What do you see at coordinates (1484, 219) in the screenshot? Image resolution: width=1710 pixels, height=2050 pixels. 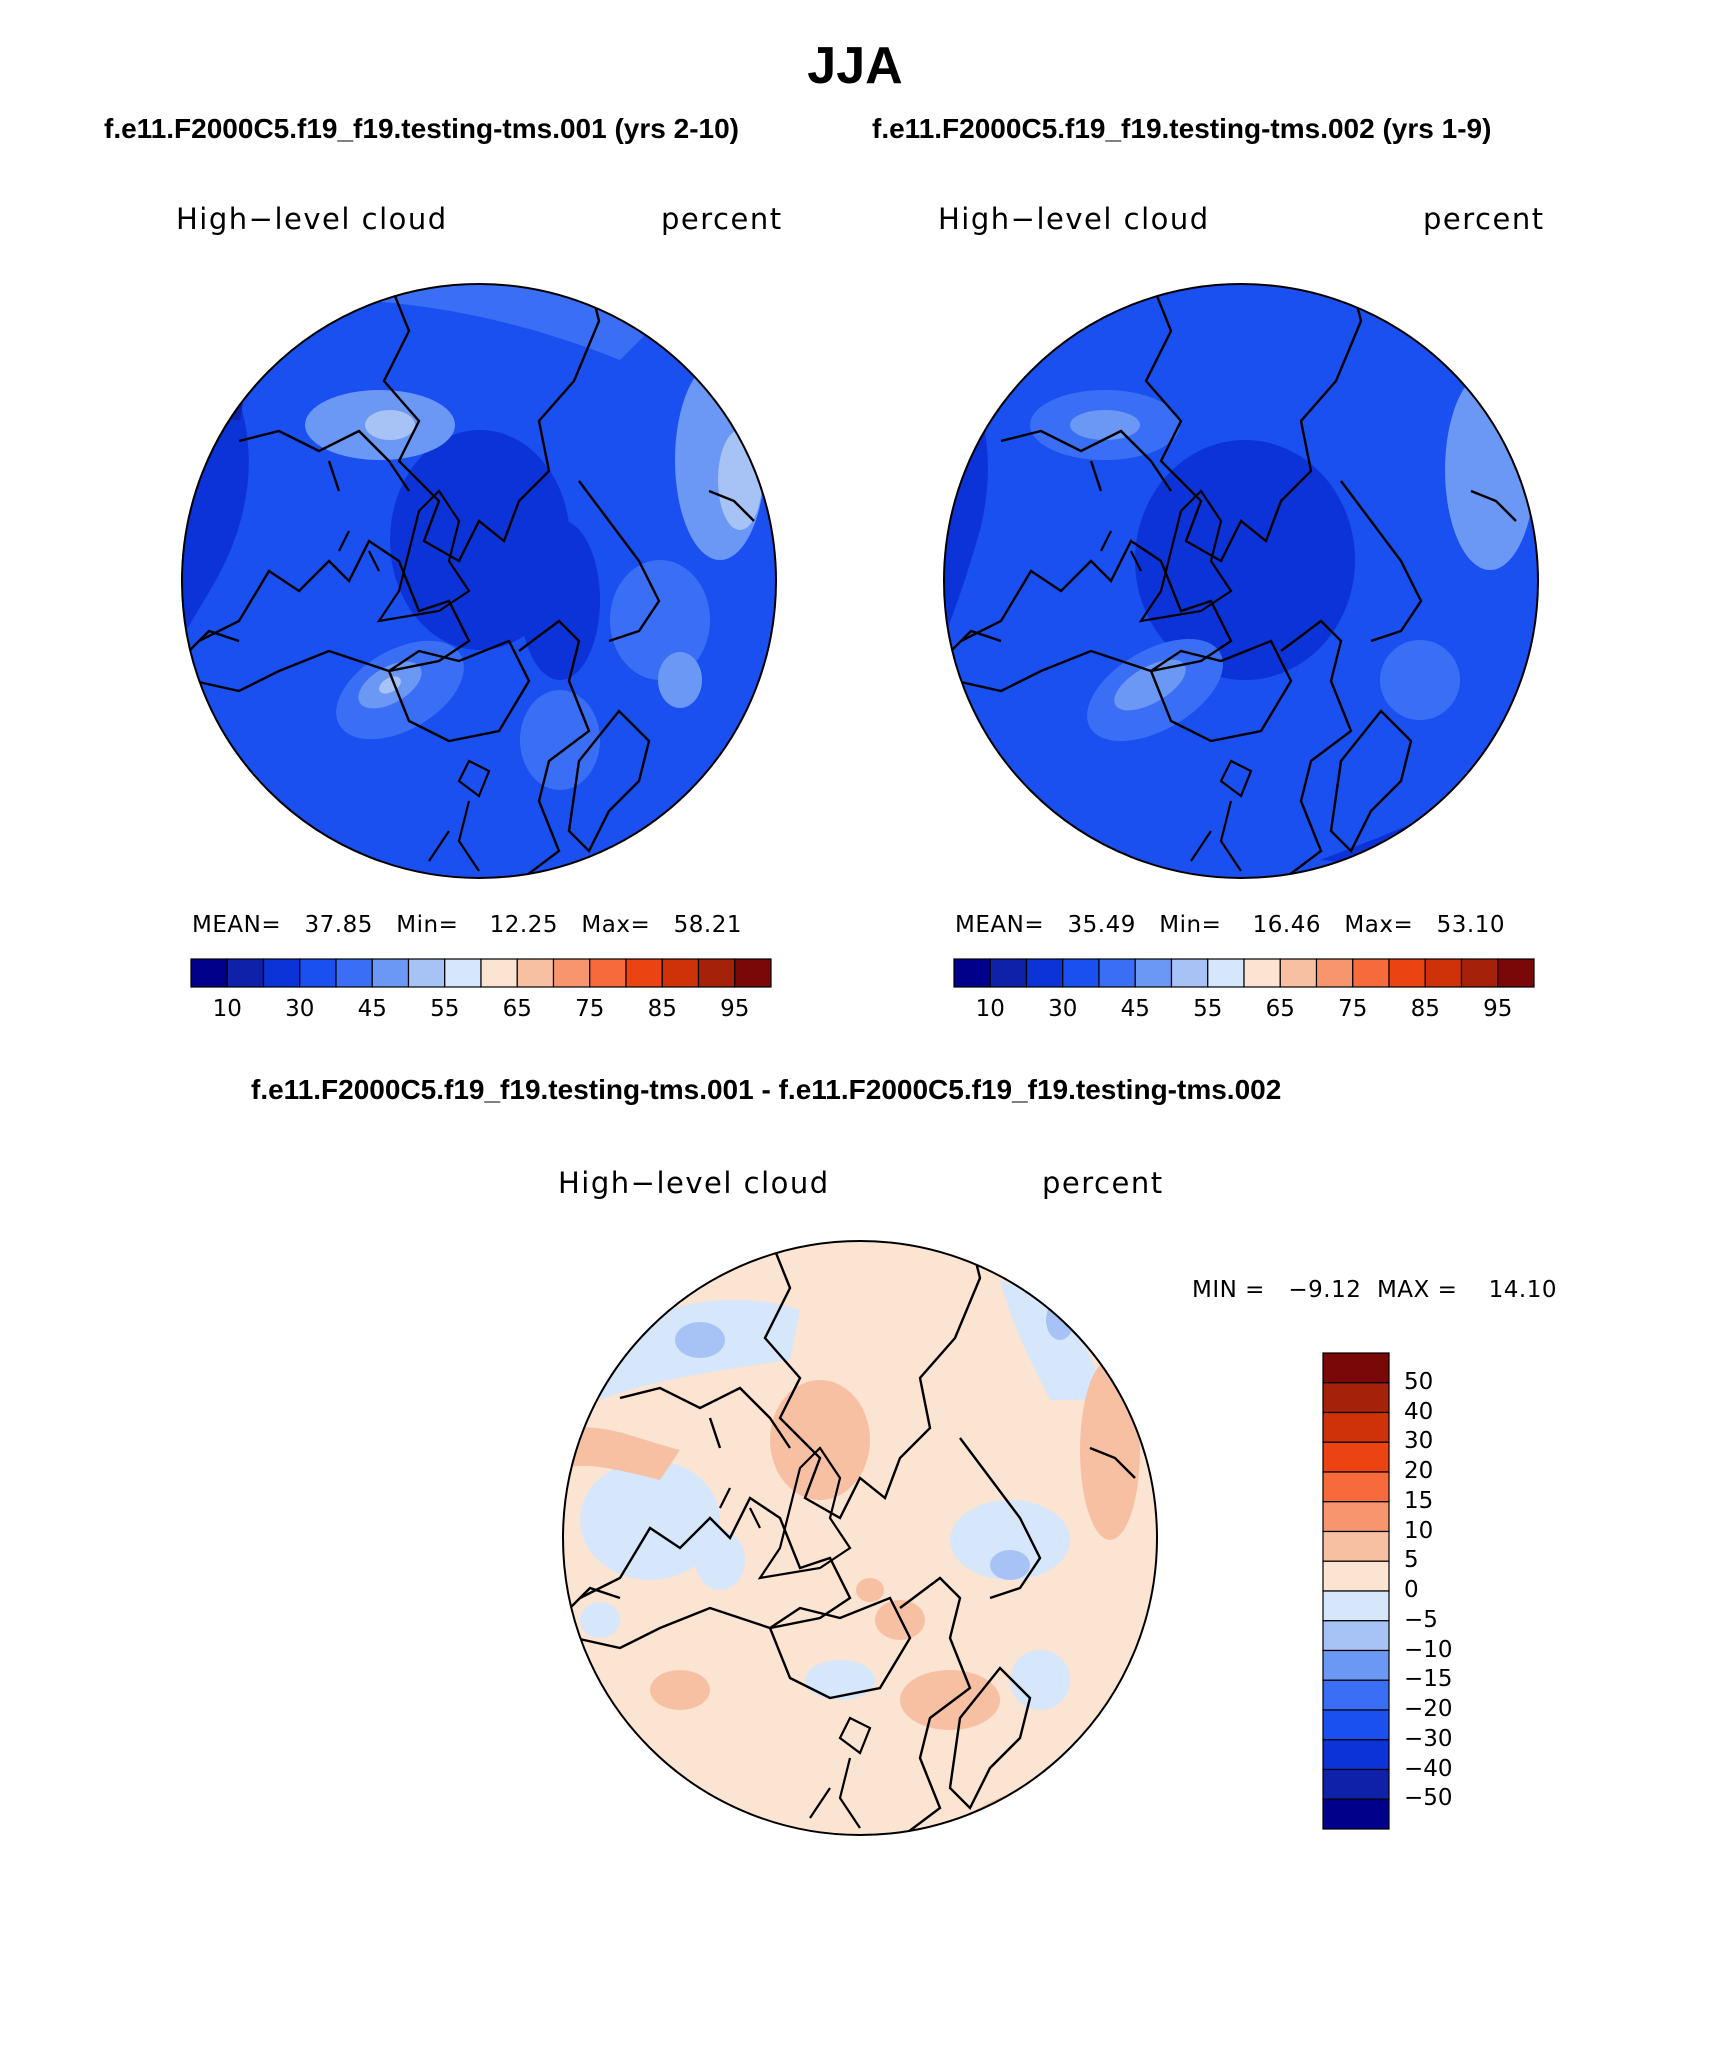 I see `panel2-units-label: percent` at bounding box center [1484, 219].